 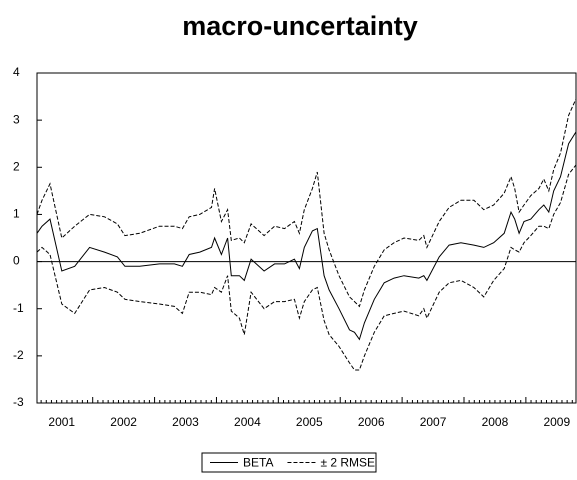 I want to click on x-tick-label: 2009, so click(x=556, y=422).